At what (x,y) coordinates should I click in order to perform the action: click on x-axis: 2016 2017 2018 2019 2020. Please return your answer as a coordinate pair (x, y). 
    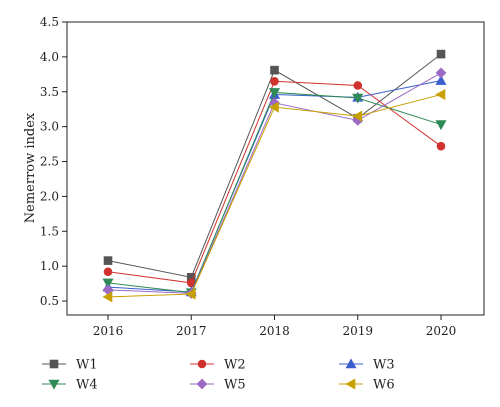
    Looking at the image, I should click on (275, 326).